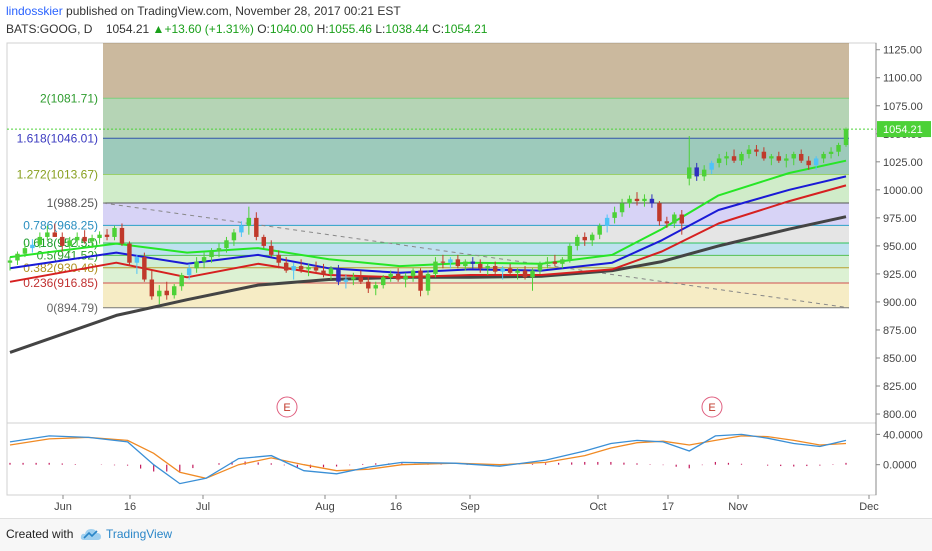  I want to click on symbol-label: BATS:GOOG, D, so click(49, 29).